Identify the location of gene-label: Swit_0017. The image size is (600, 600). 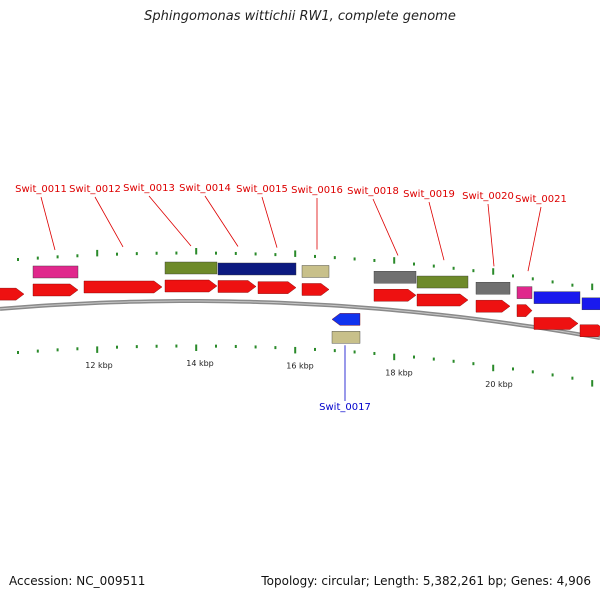
(345, 407).